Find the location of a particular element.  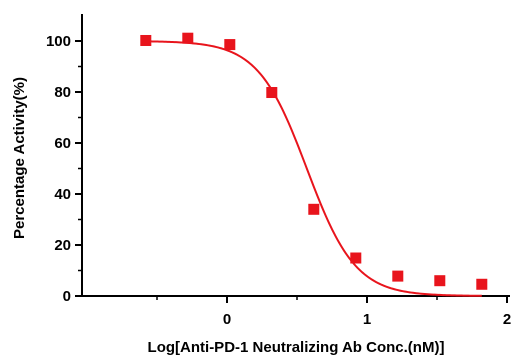

x-tick-label-1: 1 is located at coordinates (367, 319).